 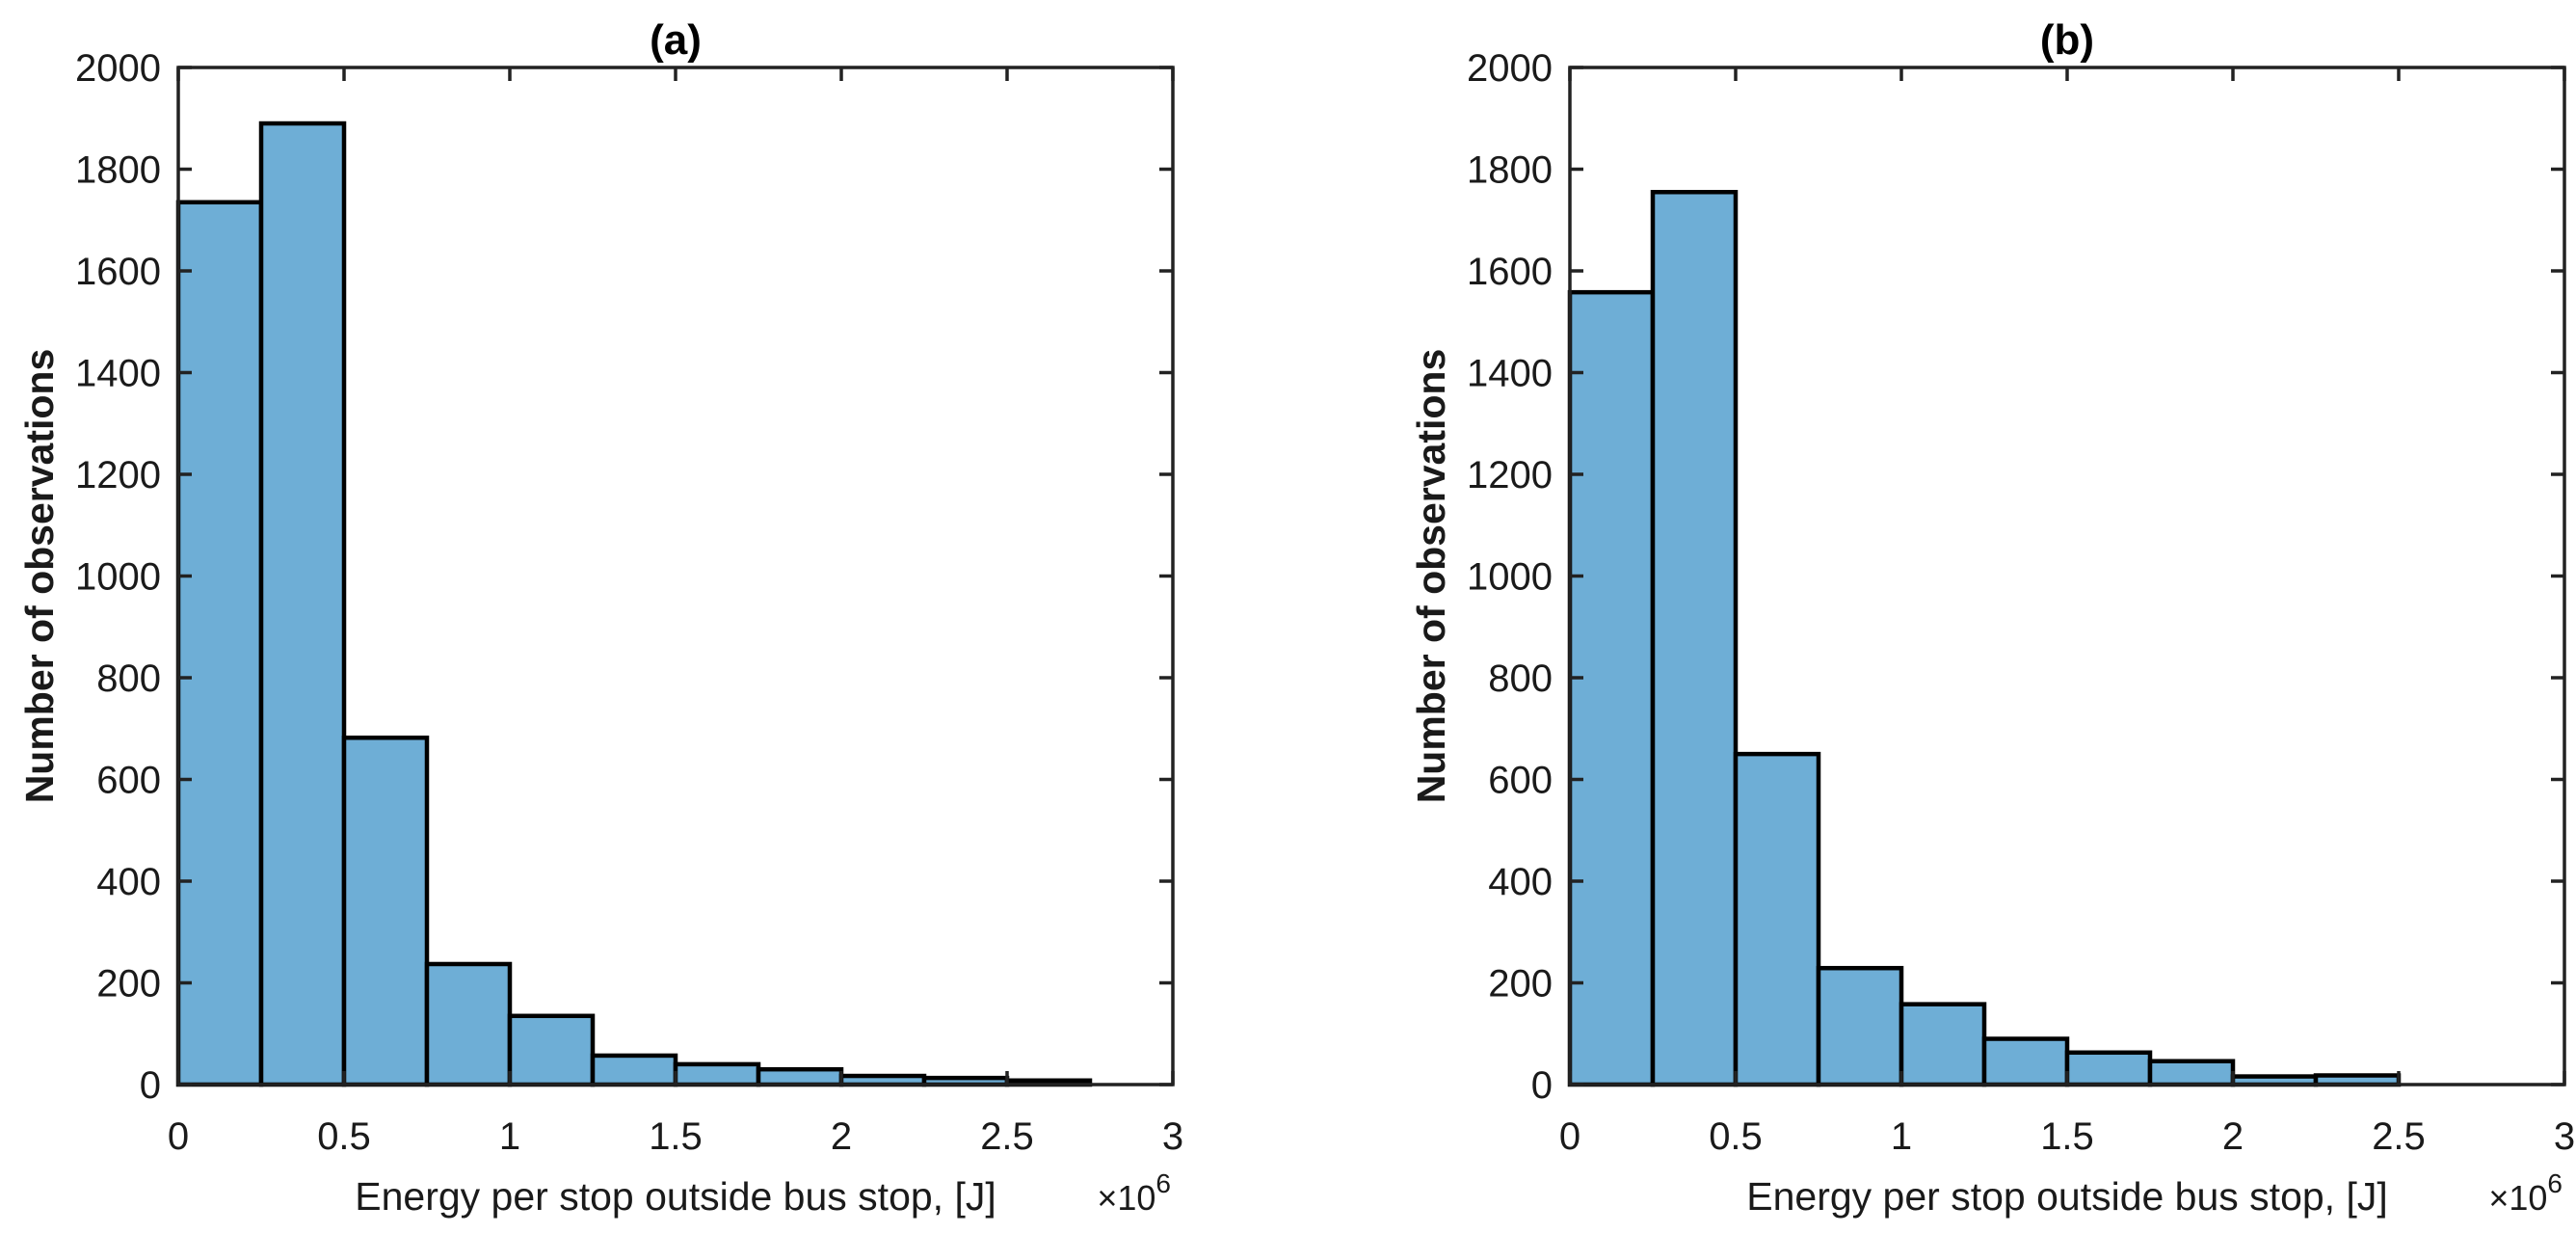 I want to click on y-tick-label-b-0: 0, so click(x=1542, y=1085).